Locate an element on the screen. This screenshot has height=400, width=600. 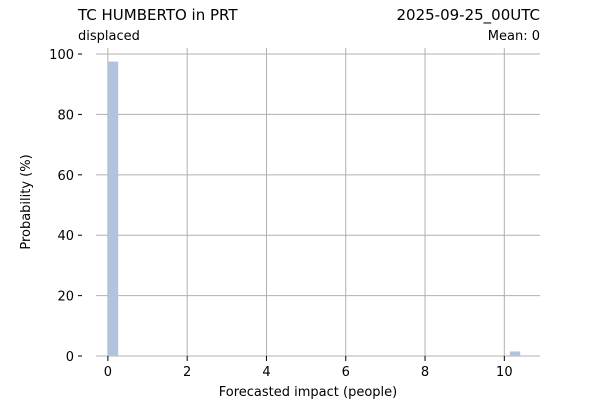
y-tick-label: 40 is located at coordinates (65, 236).